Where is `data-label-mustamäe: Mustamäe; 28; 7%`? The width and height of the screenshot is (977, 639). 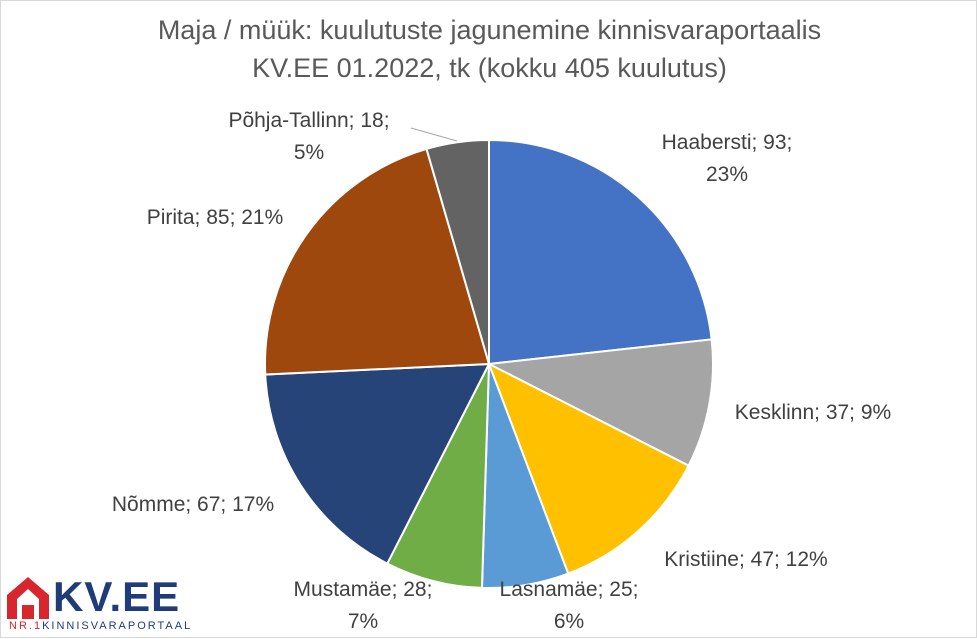 data-label-mustamäe: Mustamäe; 28; 7% is located at coordinates (363, 605).